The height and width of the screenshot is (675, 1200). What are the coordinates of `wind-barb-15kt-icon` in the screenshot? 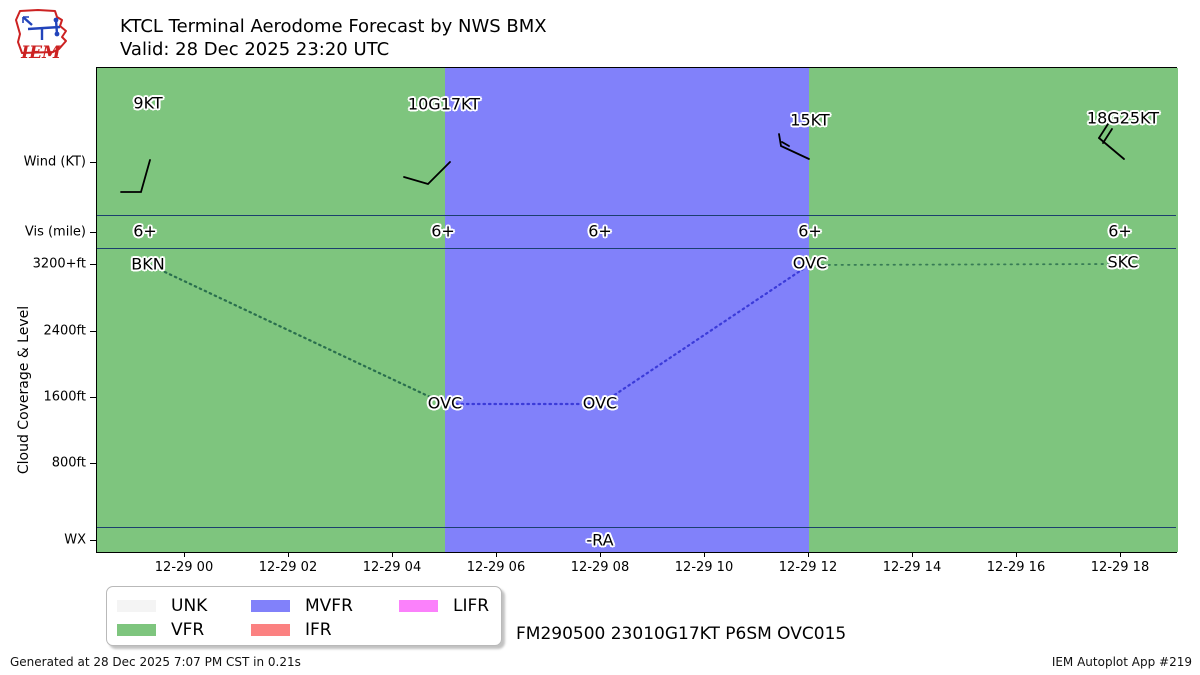 It's located at (794, 146).